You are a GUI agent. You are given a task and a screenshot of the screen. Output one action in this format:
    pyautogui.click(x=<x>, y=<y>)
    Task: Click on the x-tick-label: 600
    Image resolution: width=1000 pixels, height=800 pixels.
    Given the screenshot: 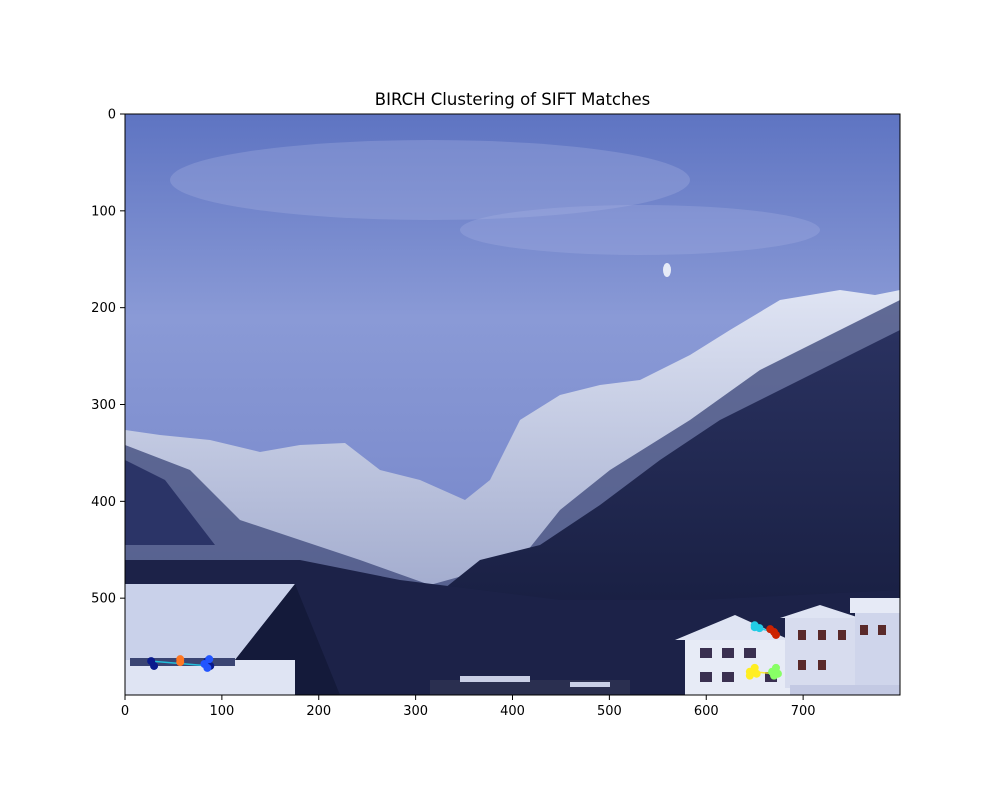 What is the action you would take?
    pyautogui.click(x=706, y=711)
    